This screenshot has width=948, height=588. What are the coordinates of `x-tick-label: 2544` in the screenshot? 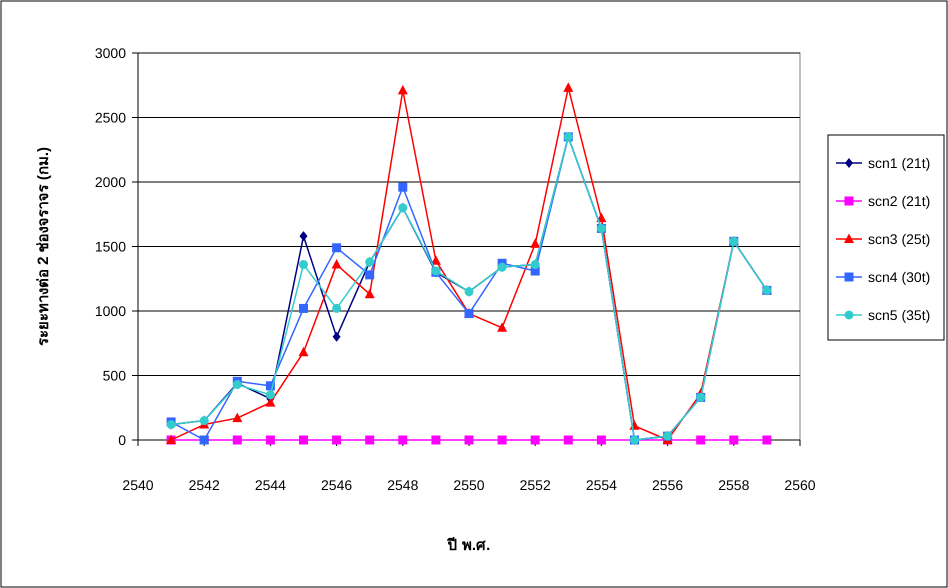 It's located at (270, 485).